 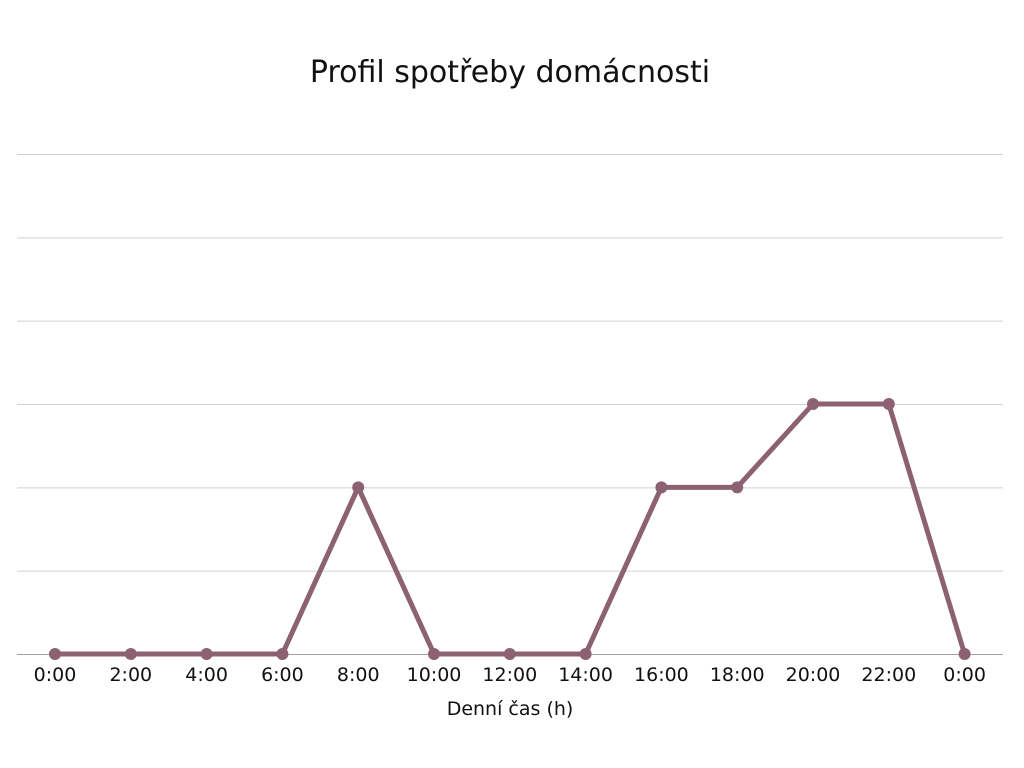 I want to click on x-tick-label: 12:00, so click(x=509, y=675).